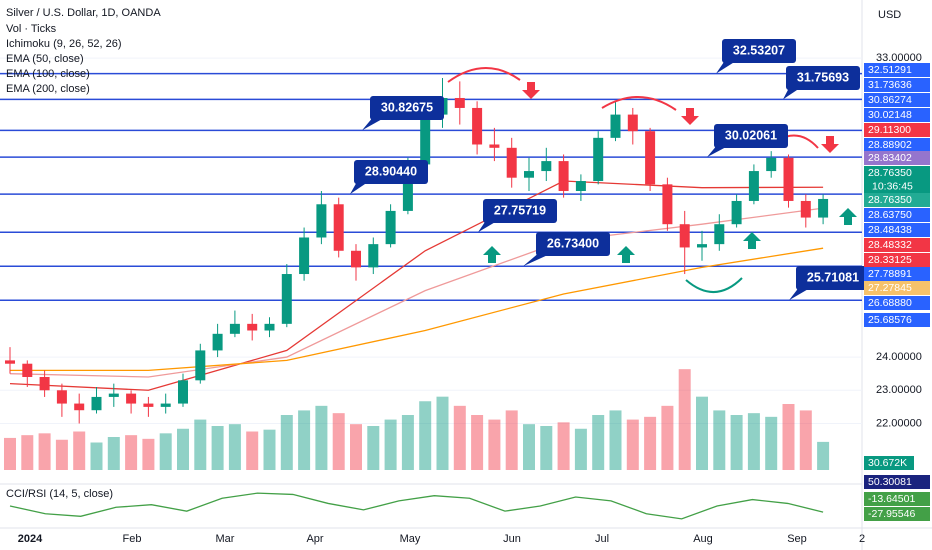 This screenshot has width=932, height=550. What do you see at coordinates (889, 130) in the screenshot?
I see `price-badge-label: 29.11300` at bounding box center [889, 130].